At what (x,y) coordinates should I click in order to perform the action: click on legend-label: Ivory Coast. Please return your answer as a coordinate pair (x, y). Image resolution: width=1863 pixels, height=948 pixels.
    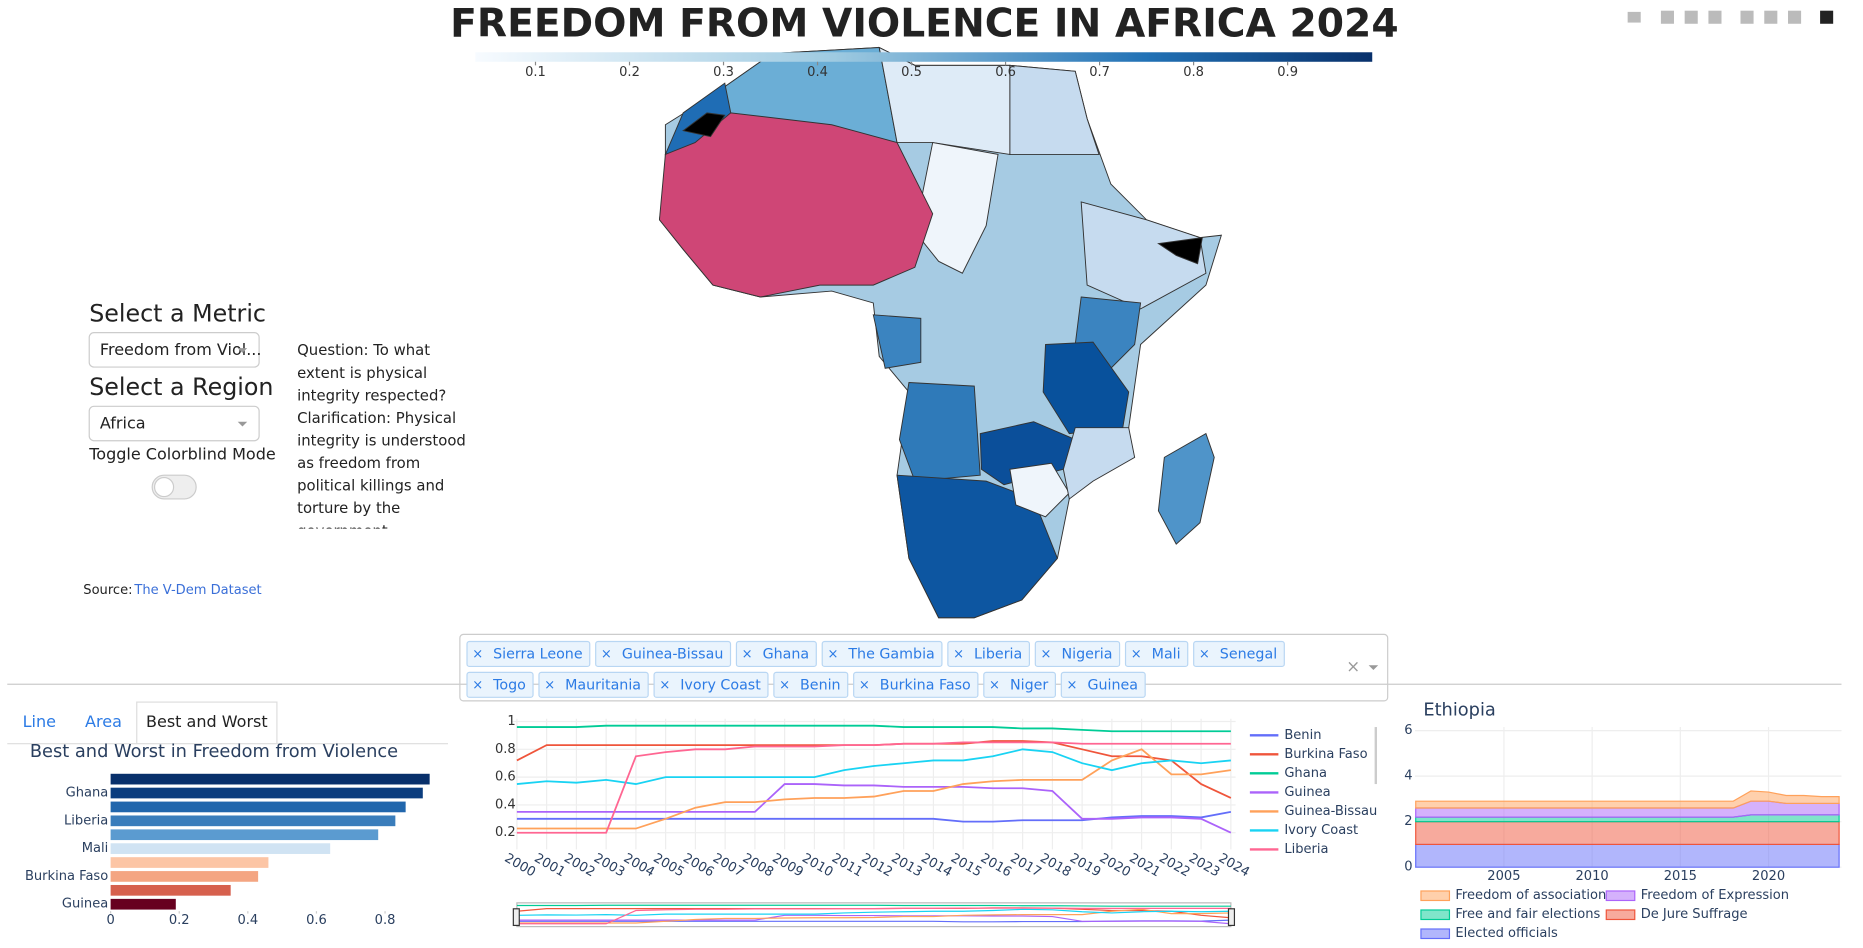
    Looking at the image, I should click on (1321, 830).